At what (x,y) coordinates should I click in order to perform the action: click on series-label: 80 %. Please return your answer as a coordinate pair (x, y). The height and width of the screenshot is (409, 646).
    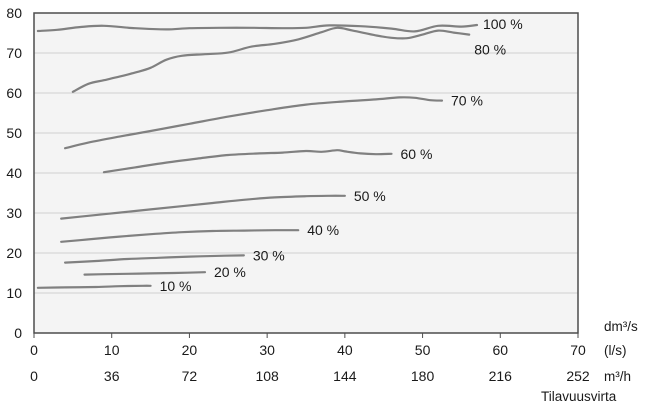
    Looking at the image, I should click on (490, 50).